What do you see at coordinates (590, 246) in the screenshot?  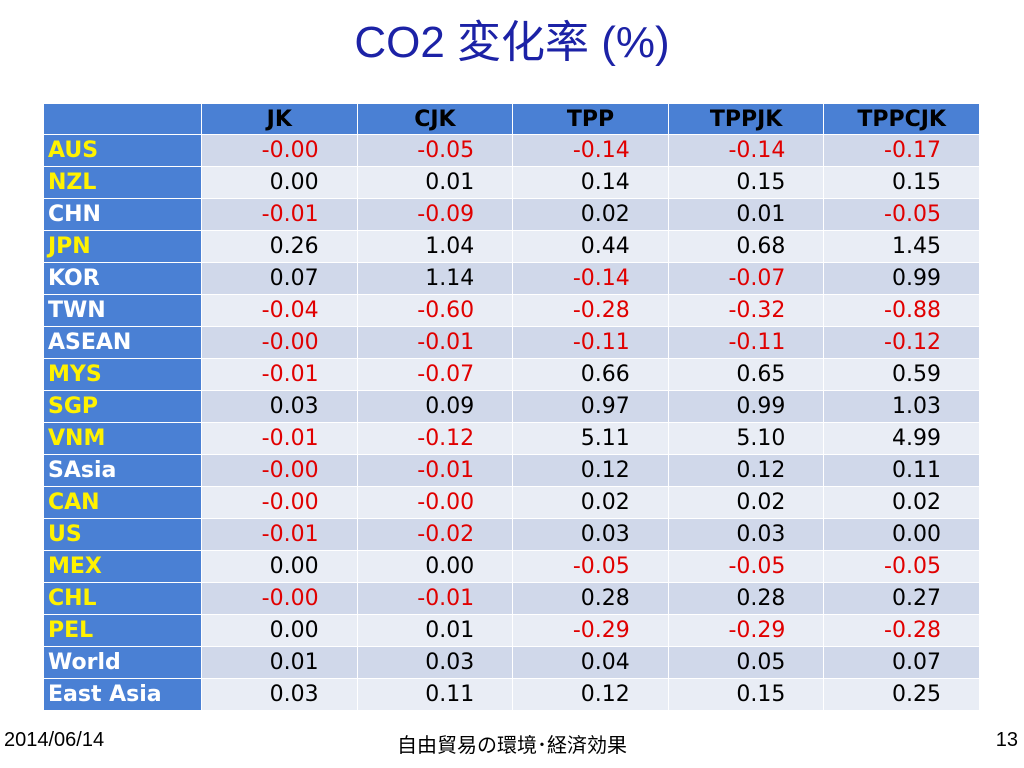 I see `value-cell: 0.44` at bounding box center [590, 246].